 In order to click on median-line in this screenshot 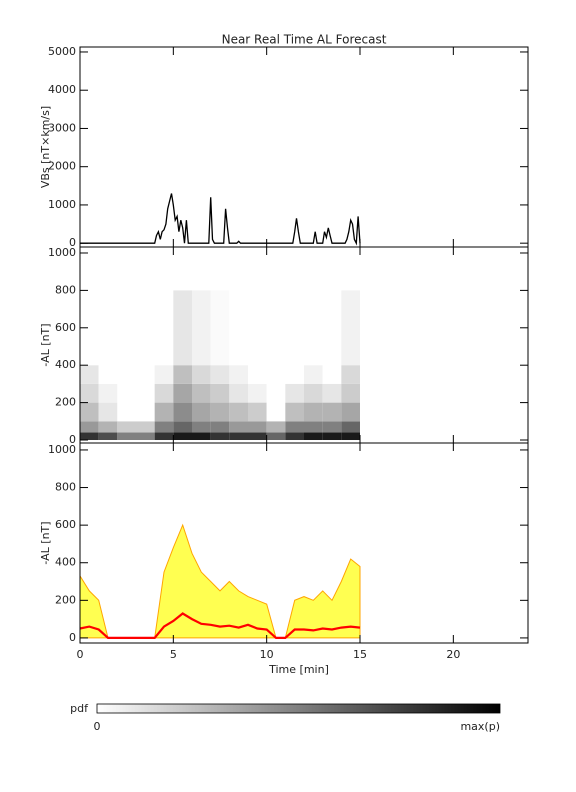, I will do `click(220, 625)`.